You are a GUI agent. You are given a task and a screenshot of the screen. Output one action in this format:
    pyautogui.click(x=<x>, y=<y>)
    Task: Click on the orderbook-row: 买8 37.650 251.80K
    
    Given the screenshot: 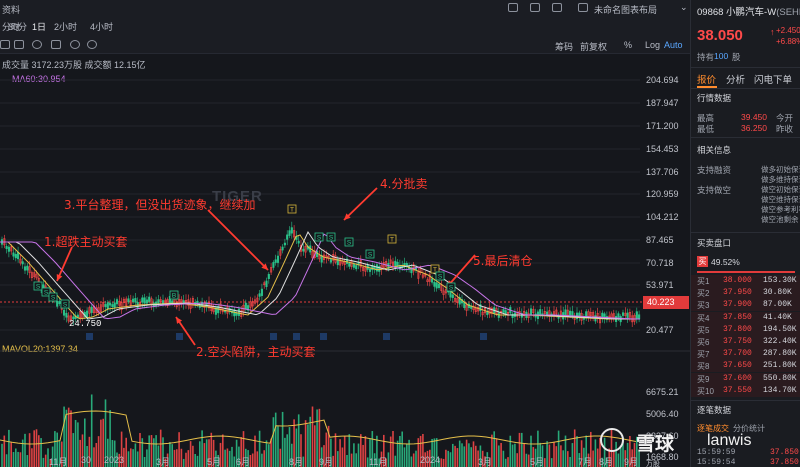 What is the action you would take?
    pyautogui.click(x=745, y=366)
    